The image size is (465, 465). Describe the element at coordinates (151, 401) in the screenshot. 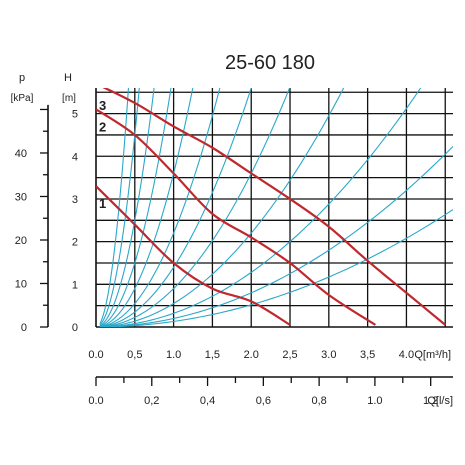

I see `flow-ls-tick-label: 0,2` at that location.